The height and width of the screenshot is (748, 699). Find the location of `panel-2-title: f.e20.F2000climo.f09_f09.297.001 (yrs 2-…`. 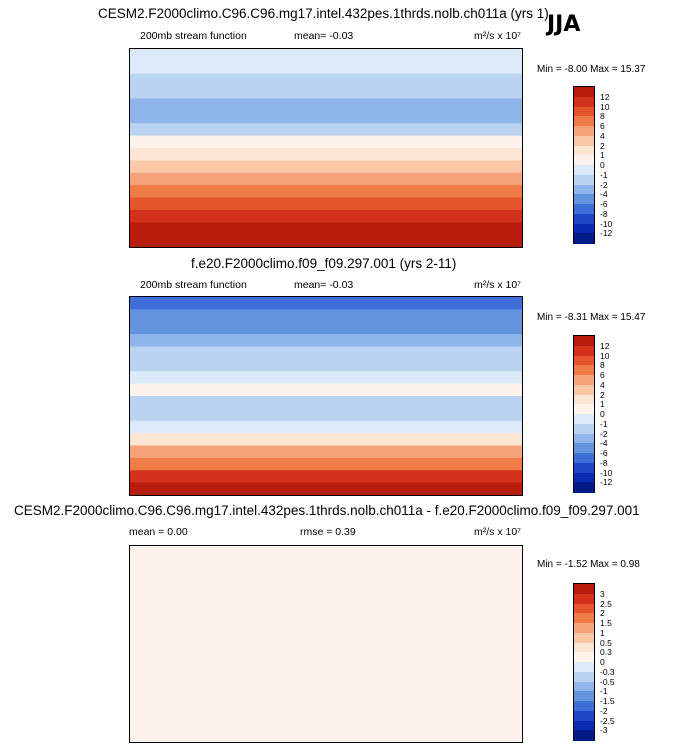

panel-2-title: f.e20.F2000climo.f09_f09.297.001 (yrs 2-… is located at coordinates (324, 263).